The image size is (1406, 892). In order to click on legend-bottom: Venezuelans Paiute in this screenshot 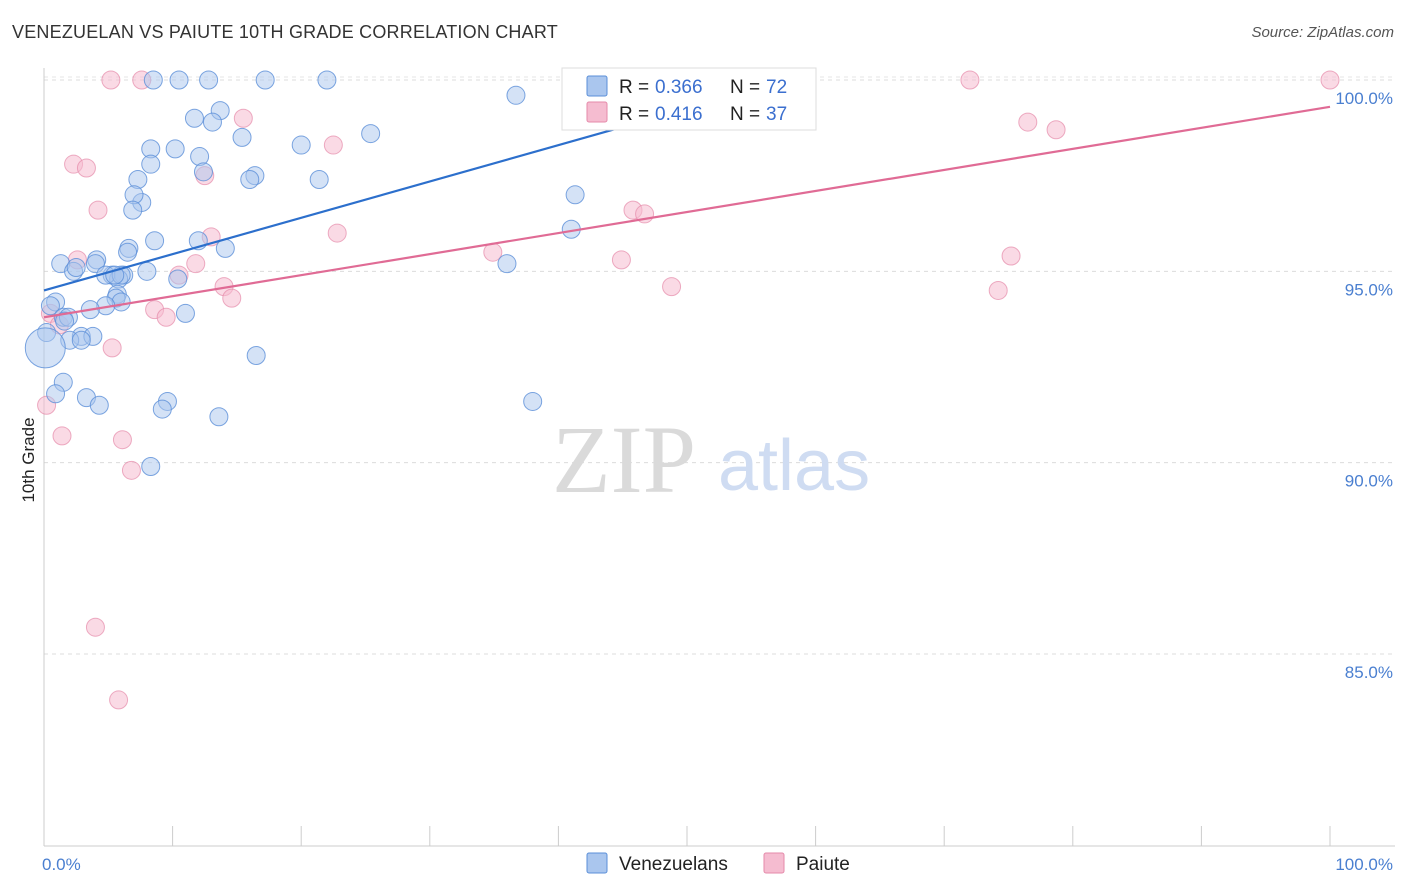, I will do `click(718, 863)`.